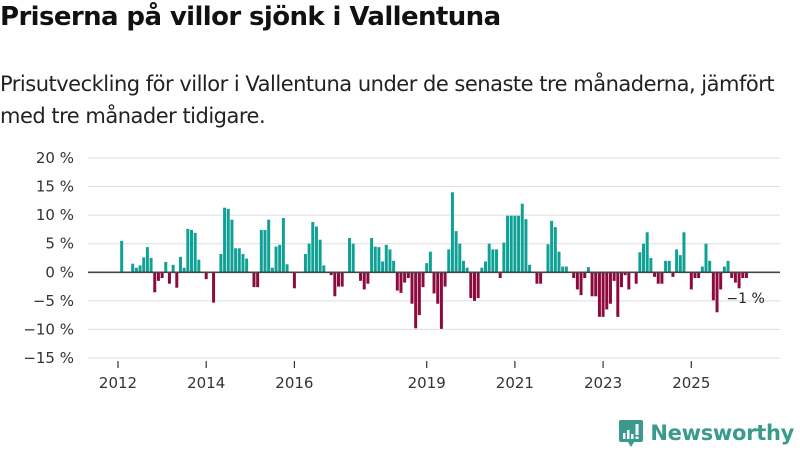 The image size is (800, 450). Describe the element at coordinates (427, 383) in the screenshot. I see `x-tick-label: 2019` at that location.